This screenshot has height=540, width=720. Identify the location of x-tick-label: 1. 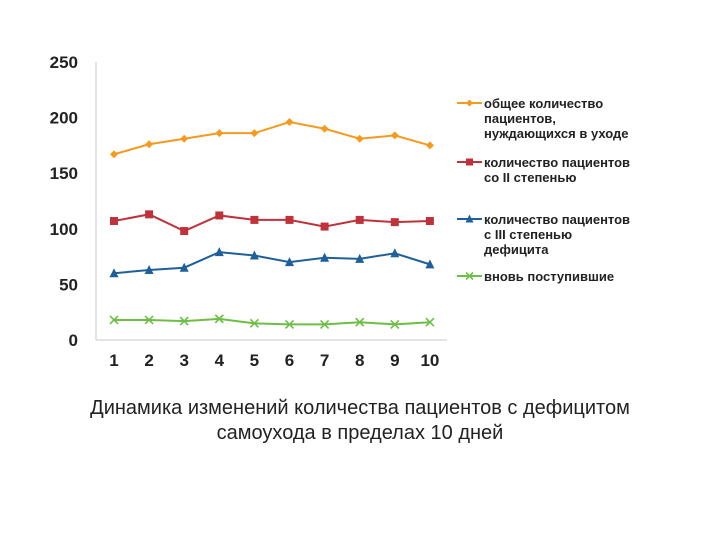
(113, 360).